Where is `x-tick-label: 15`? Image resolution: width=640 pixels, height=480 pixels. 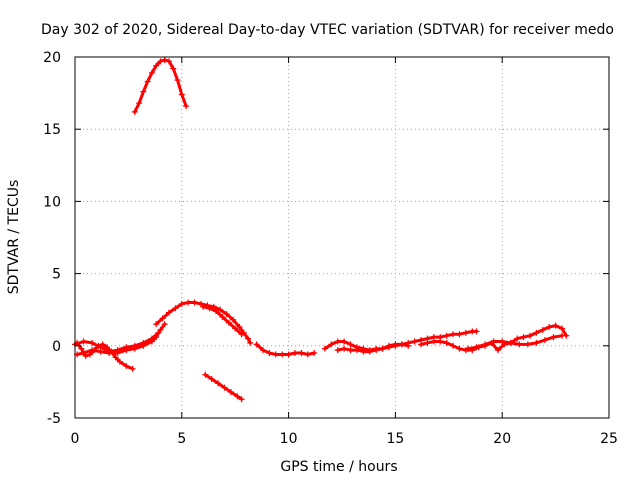 x-tick-label: 15 is located at coordinates (395, 439).